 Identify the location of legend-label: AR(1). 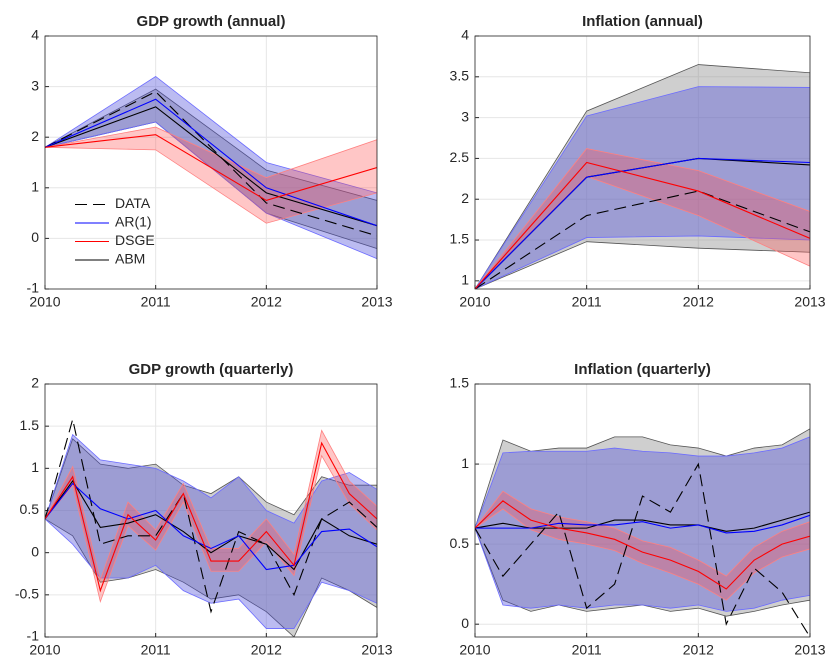
(133, 222).